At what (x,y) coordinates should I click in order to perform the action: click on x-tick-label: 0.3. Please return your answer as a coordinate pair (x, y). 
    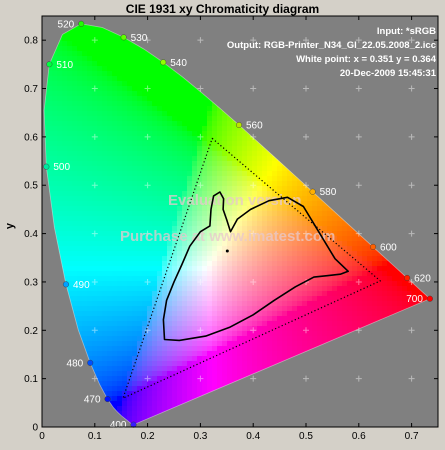
    Looking at the image, I should click on (200, 436).